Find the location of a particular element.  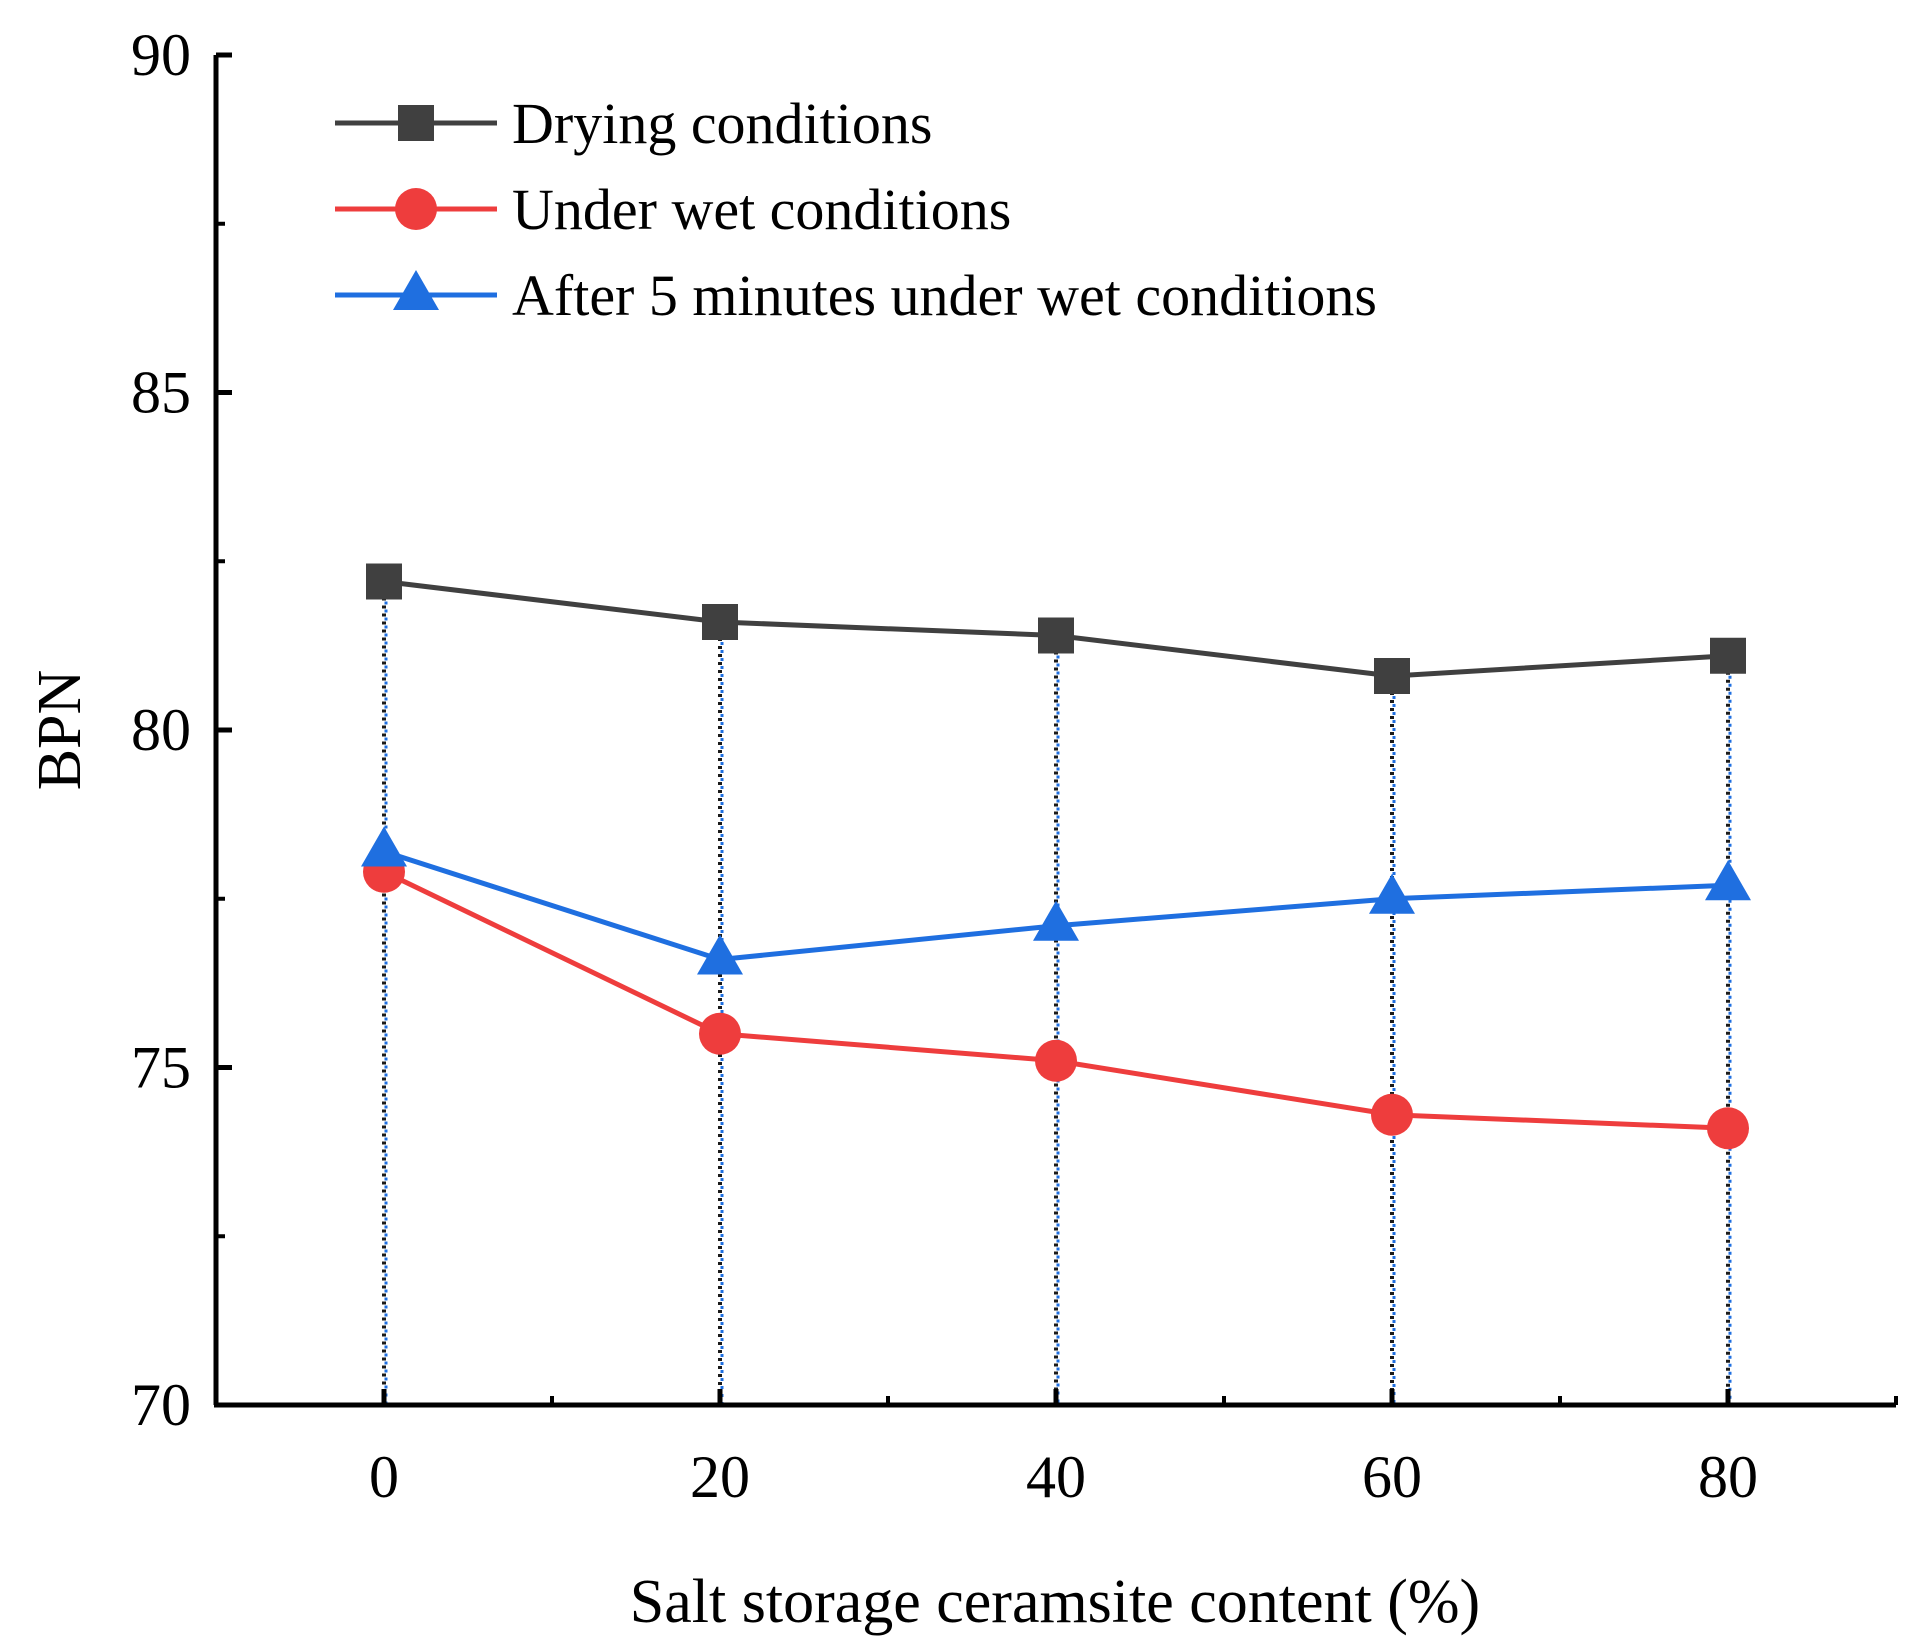

series-circle is located at coordinates (1056, 1000).